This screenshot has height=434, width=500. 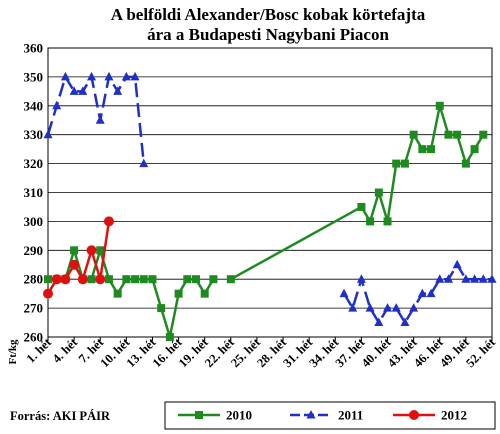 I want to click on legend: 2010 2011 2012, so click(x=330, y=415).